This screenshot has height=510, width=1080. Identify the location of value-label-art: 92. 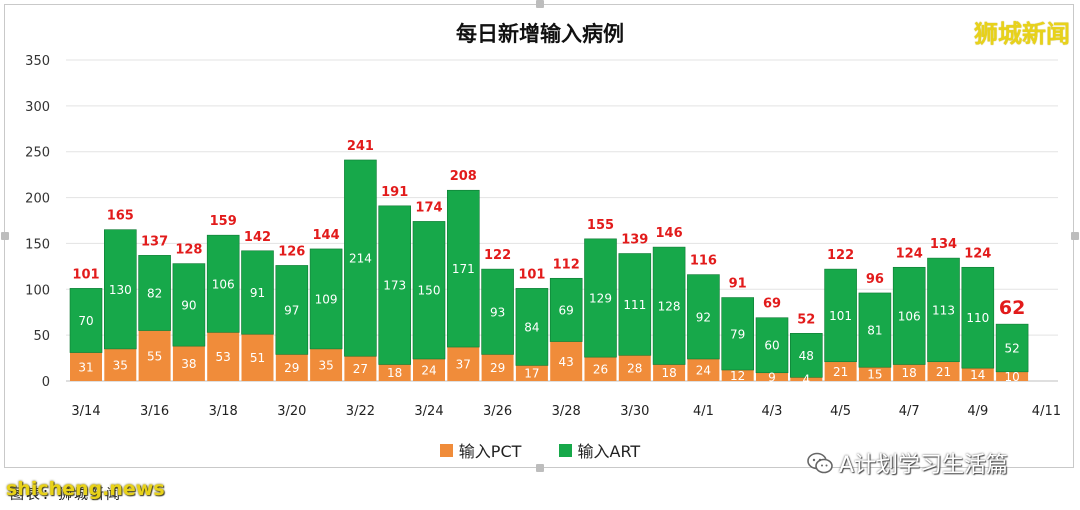
(703, 317).